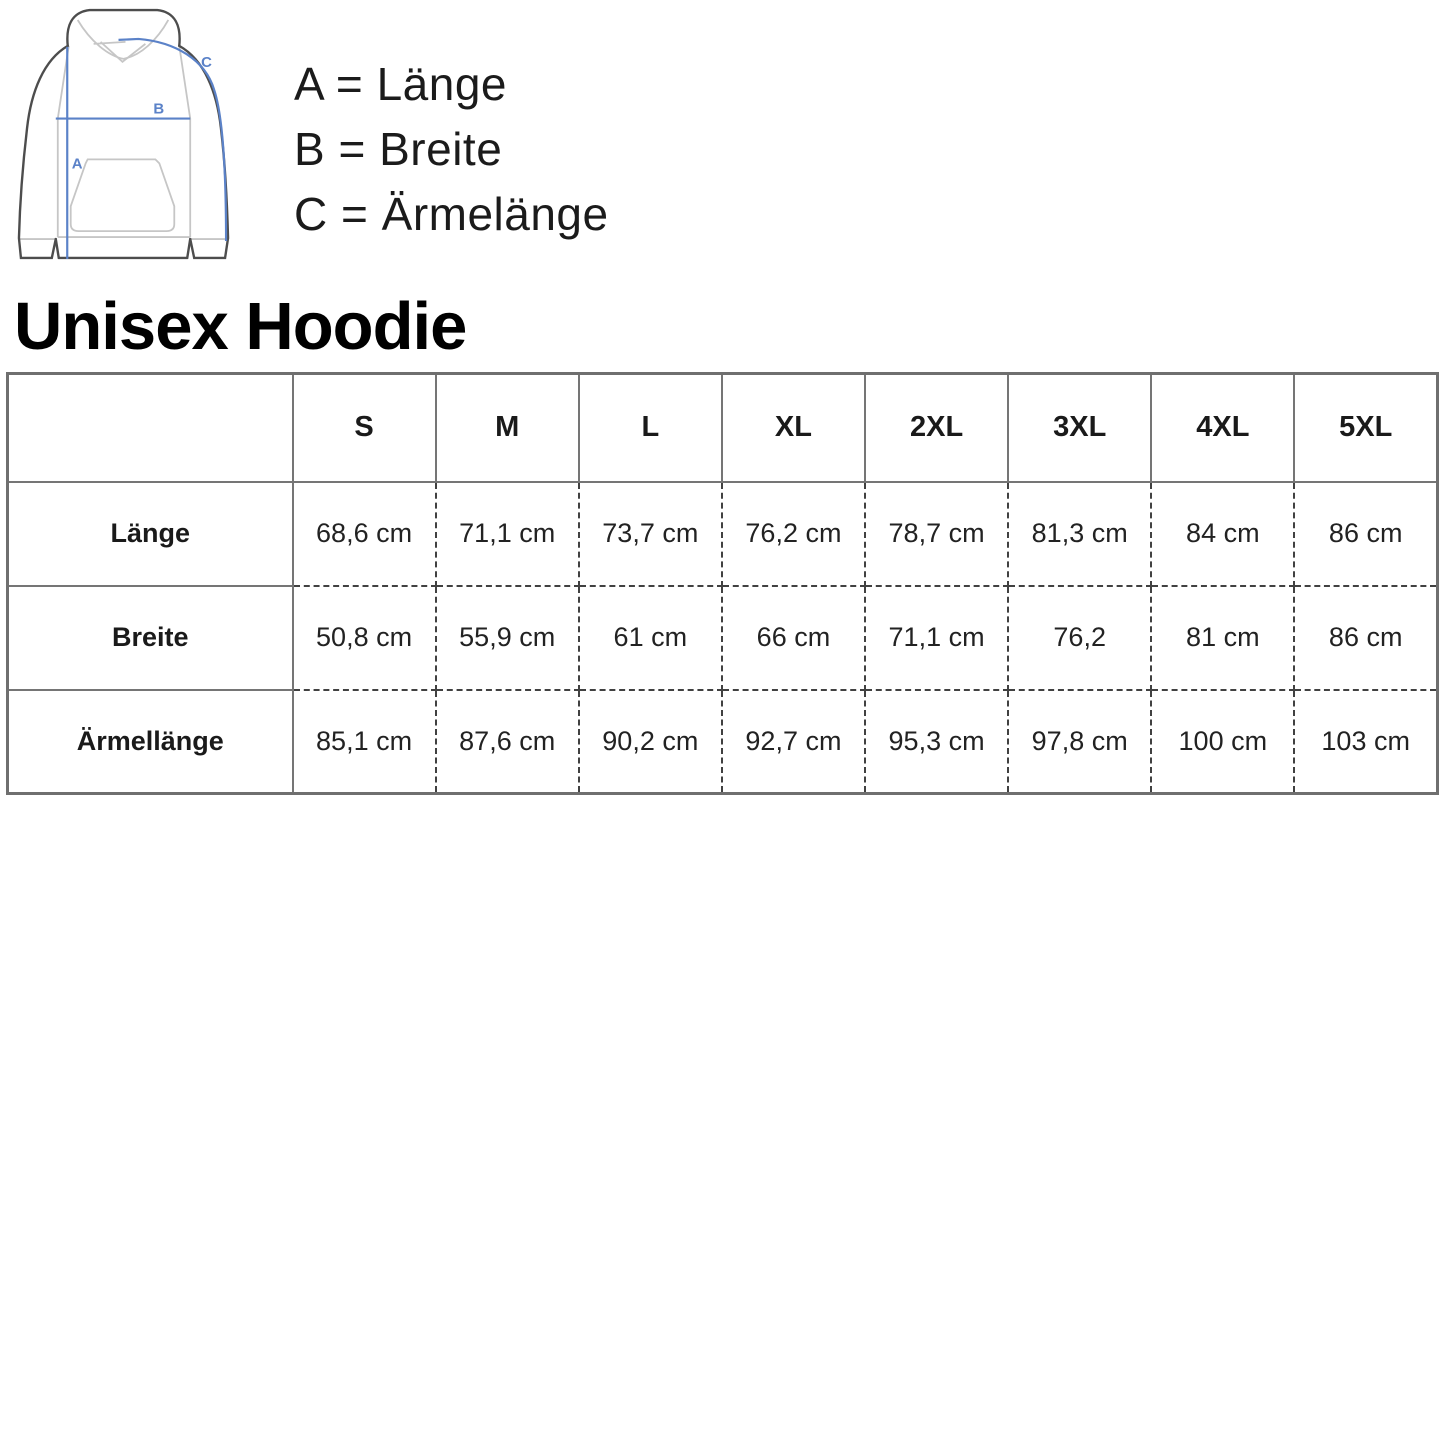  What do you see at coordinates (400, 84) in the screenshot?
I see `legend-line-a: A = Länge` at bounding box center [400, 84].